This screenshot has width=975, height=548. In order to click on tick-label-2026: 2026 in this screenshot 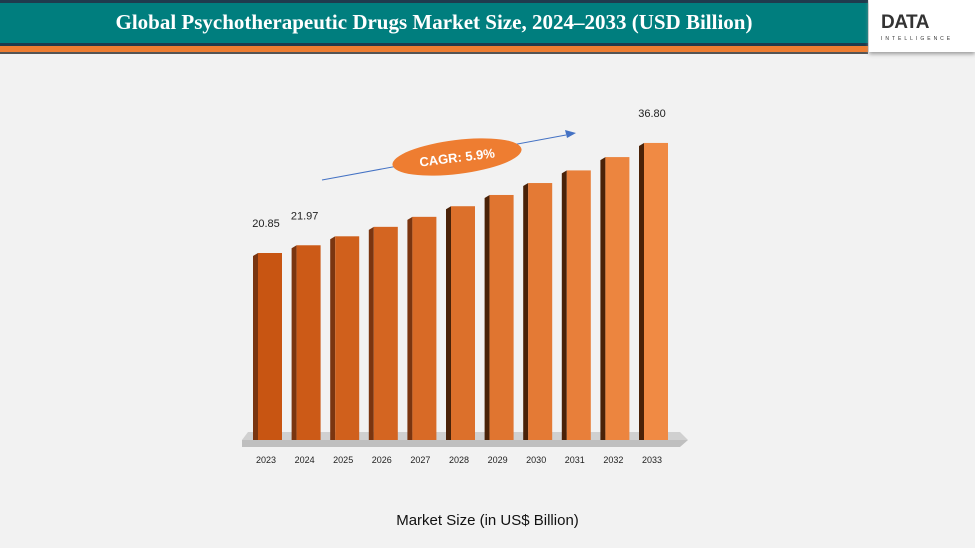, I will do `click(382, 460)`.